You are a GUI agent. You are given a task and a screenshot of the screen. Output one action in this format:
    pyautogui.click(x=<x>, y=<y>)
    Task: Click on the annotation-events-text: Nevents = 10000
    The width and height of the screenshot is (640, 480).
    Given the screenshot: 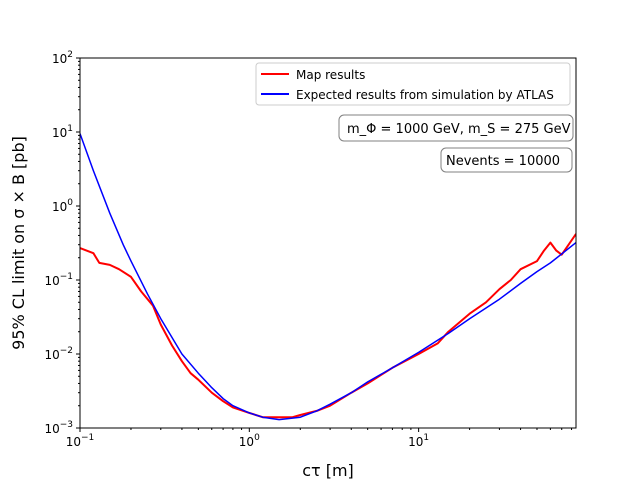 What is the action you would take?
    pyautogui.click(x=503, y=161)
    